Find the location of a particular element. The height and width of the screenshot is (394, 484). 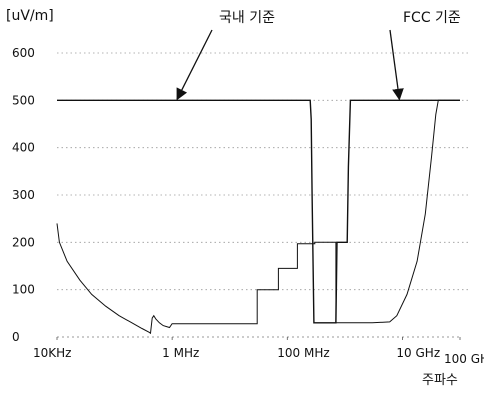

y-tick-label: 100 is located at coordinates (23, 290).